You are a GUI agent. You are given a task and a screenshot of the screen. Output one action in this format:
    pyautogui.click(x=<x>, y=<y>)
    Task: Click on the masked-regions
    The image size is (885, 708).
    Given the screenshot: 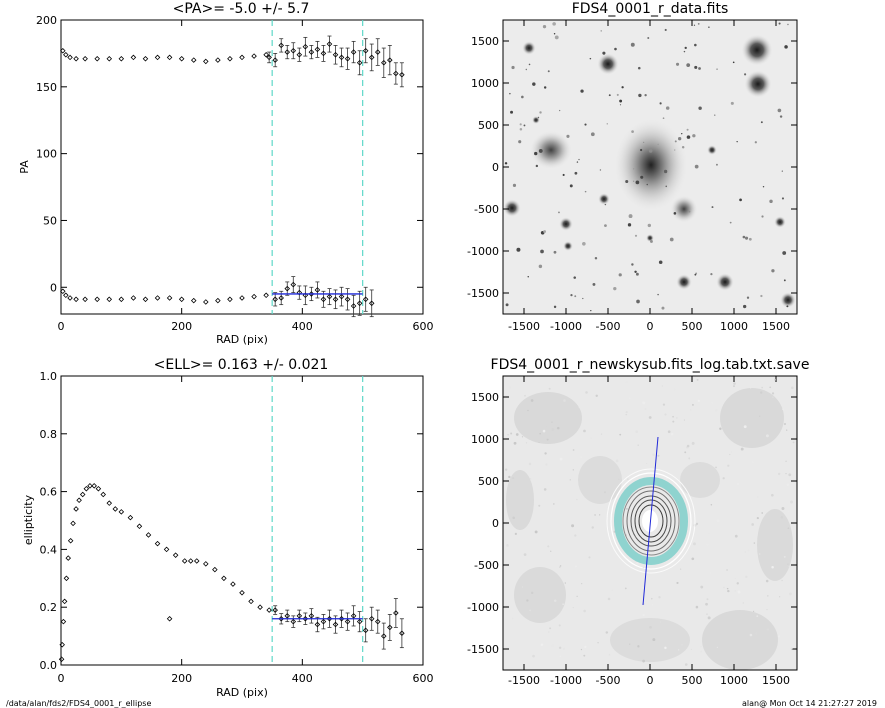 What is the action you would take?
    pyautogui.click(x=650, y=523)
    